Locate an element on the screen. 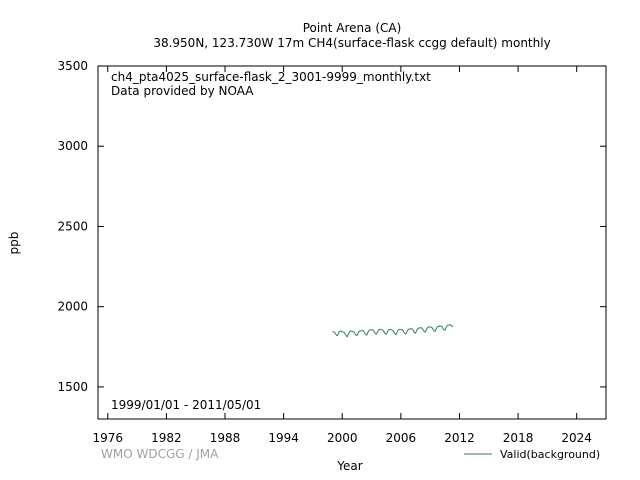 The image size is (640, 480). y-tick-label: 2500 is located at coordinates (72, 226).